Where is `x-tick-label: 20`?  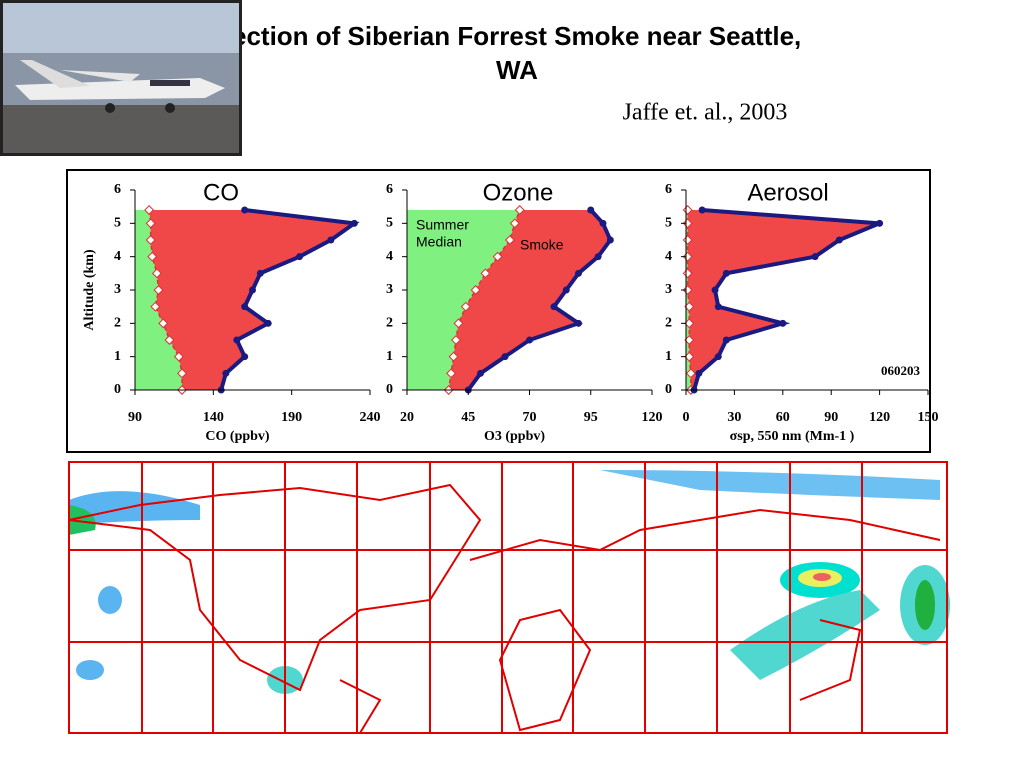 x-tick-label: 20 is located at coordinates (407, 417).